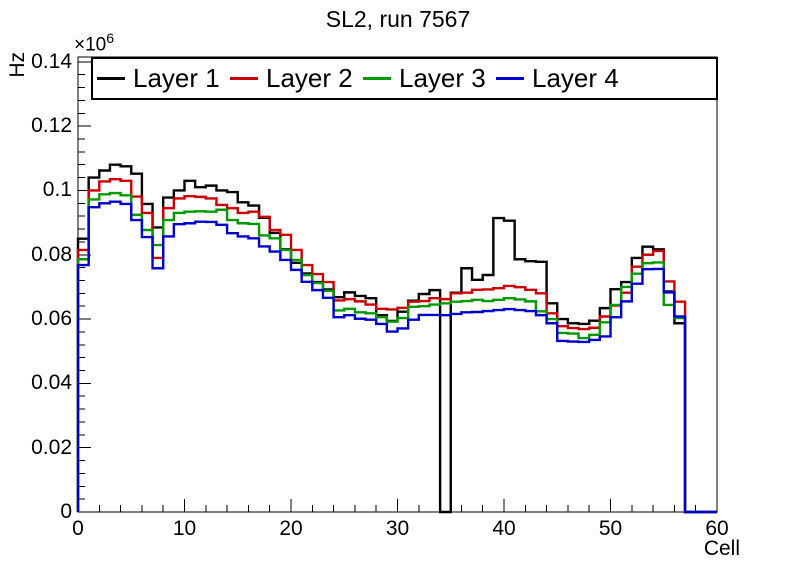 The height and width of the screenshot is (572, 796). I want to click on legend-box: Layer 1 Layer 2 Layer 3 Layer 4, so click(404, 78).